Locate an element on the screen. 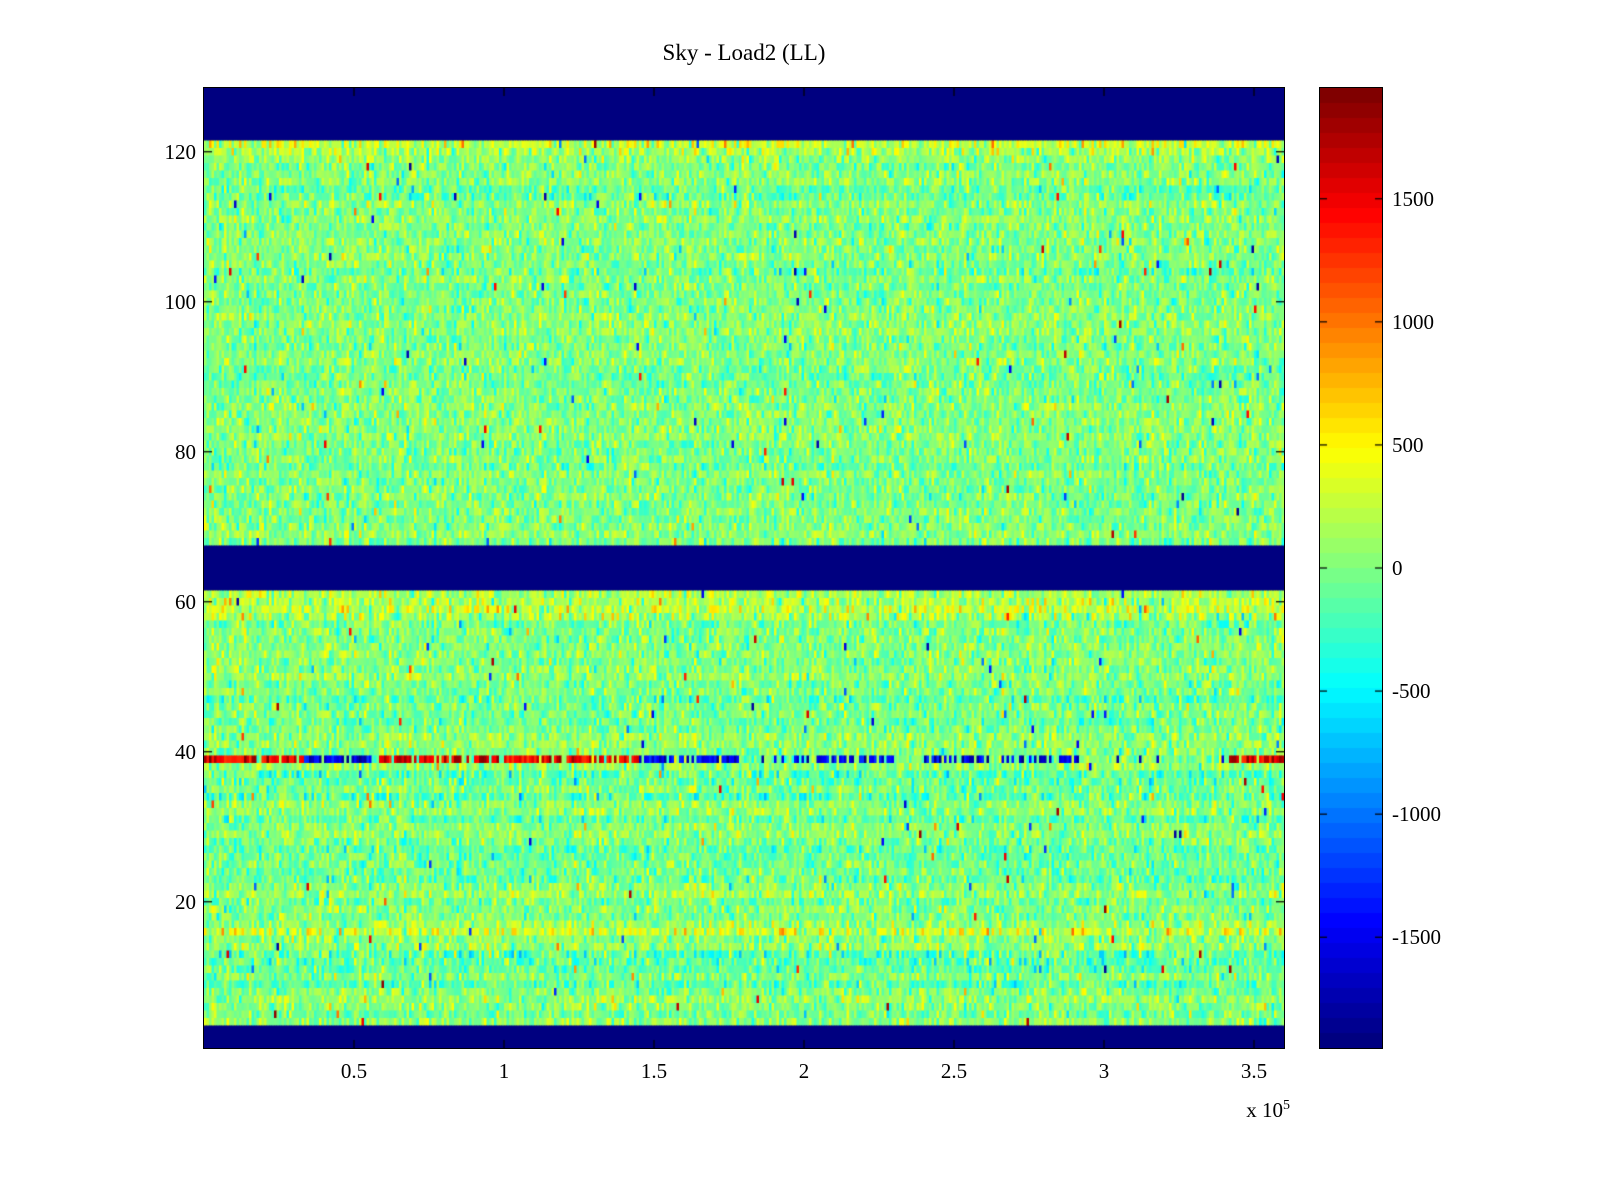 The width and height of the screenshot is (1600, 1200). x-offset-base: x 10 is located at coordinates (1264, 1110).